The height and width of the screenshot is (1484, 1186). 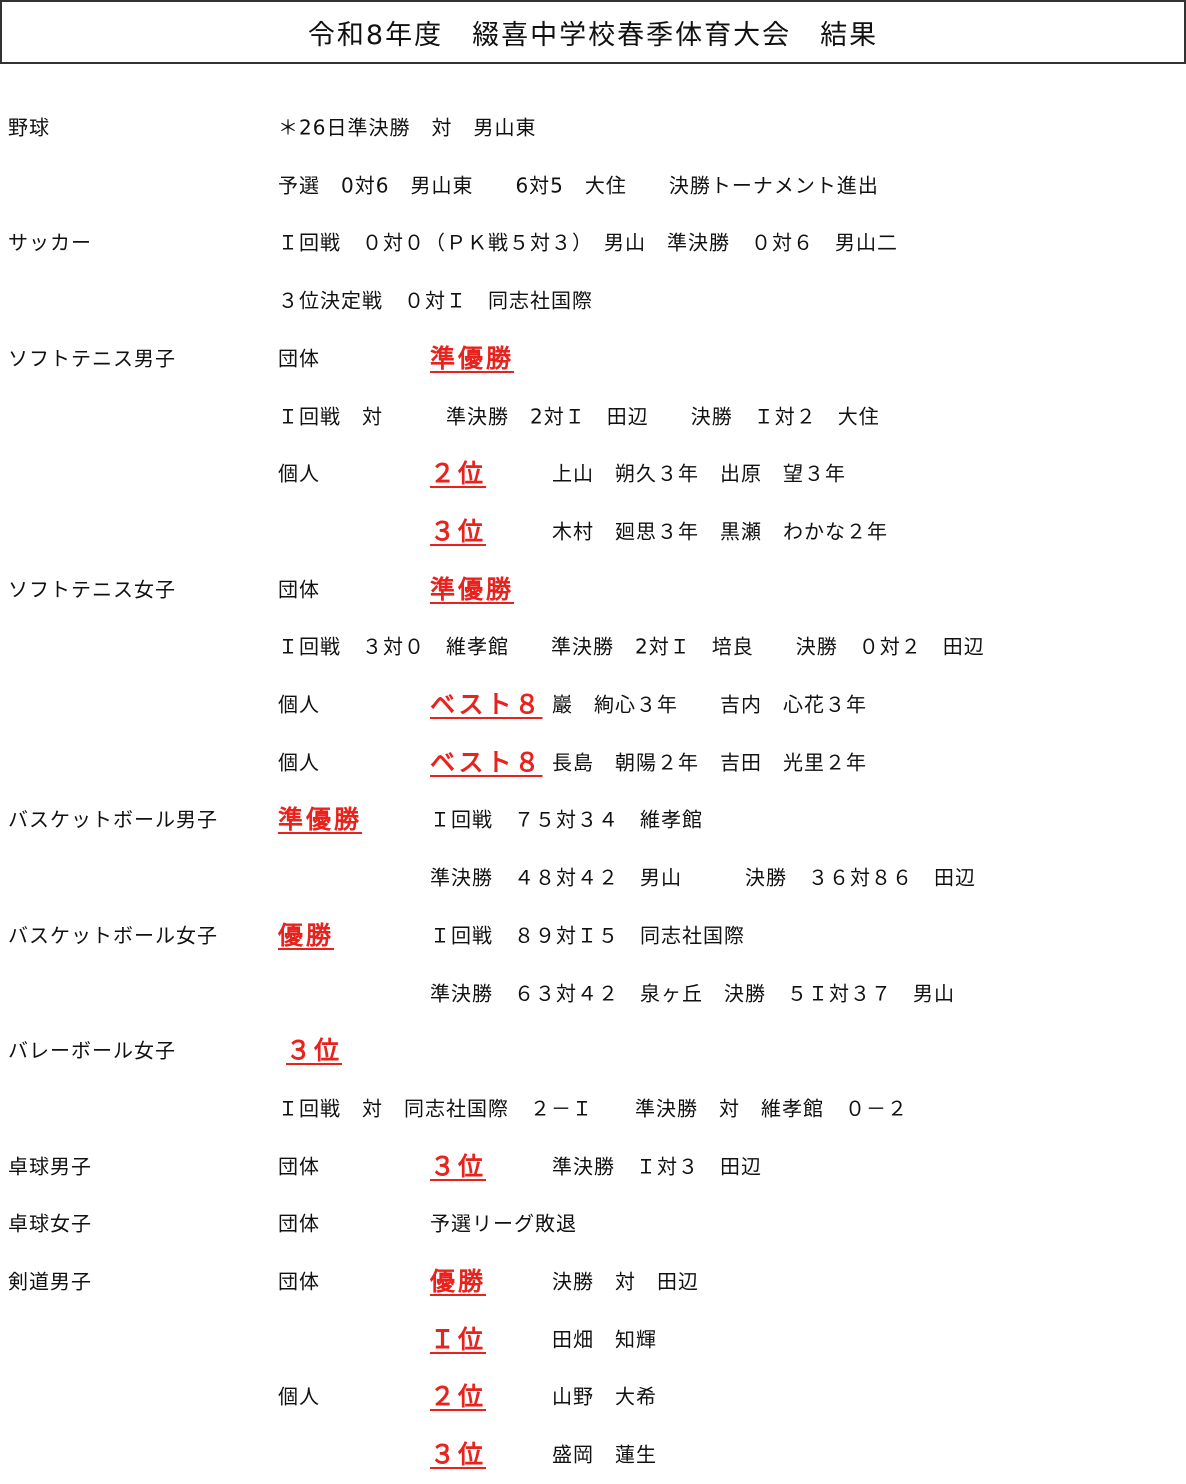 What do you see at coordinates (50, 1223) in the screenshot?
I see `event-name: 卓球女子` at bounding box center [50, 1223].